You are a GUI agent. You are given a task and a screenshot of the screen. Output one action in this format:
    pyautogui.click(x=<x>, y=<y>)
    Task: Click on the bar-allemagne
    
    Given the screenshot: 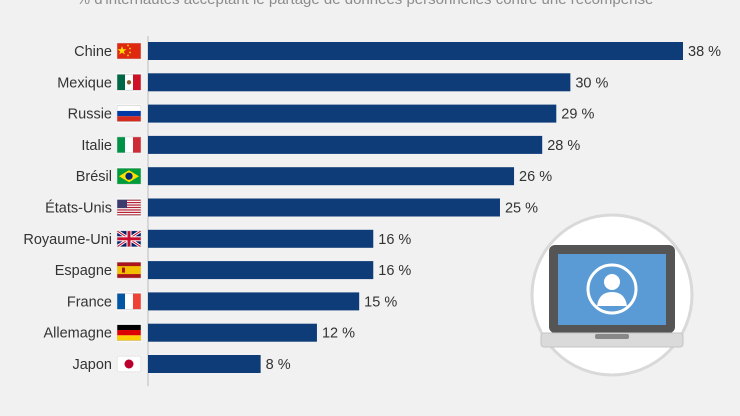 What is the action you would take?
    pyautogui.click(x=232, y=332)
    